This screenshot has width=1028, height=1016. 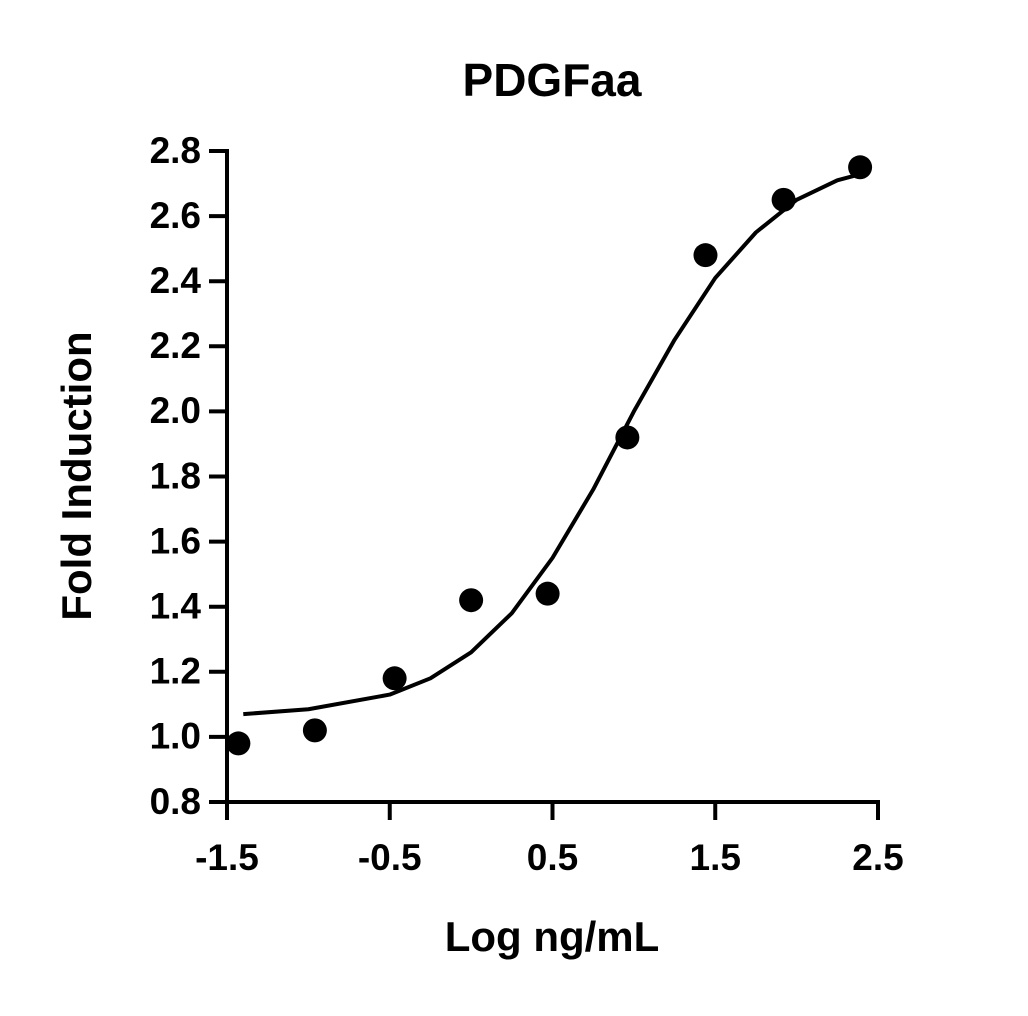 I want to click on y-tick-label: 1.8, so click(x=175, y=475).